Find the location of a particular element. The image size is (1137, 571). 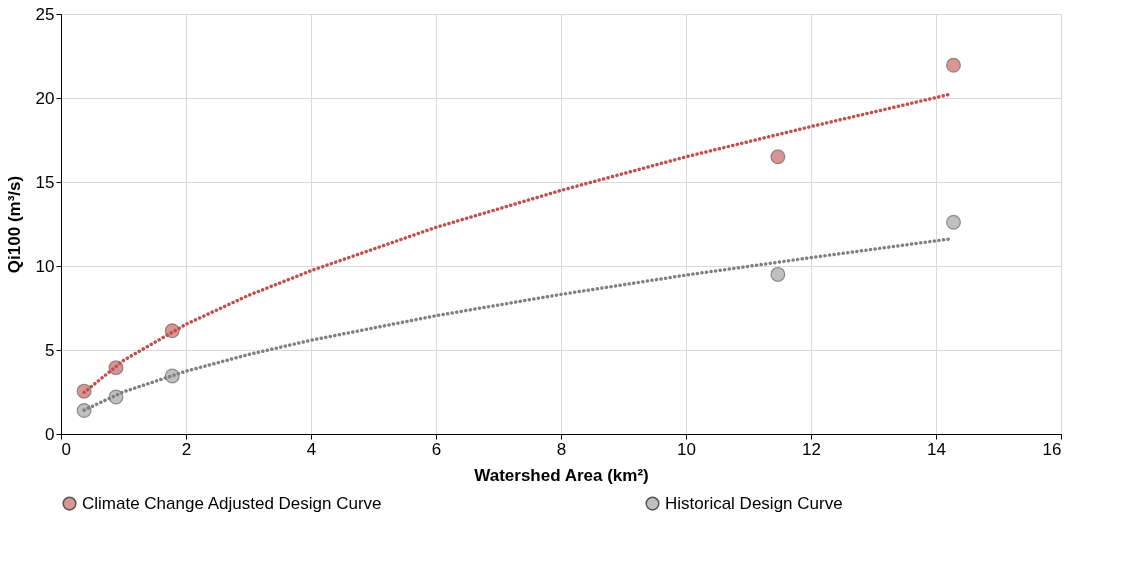

x-tick-label: 8 is located at coordinates (561, 449).